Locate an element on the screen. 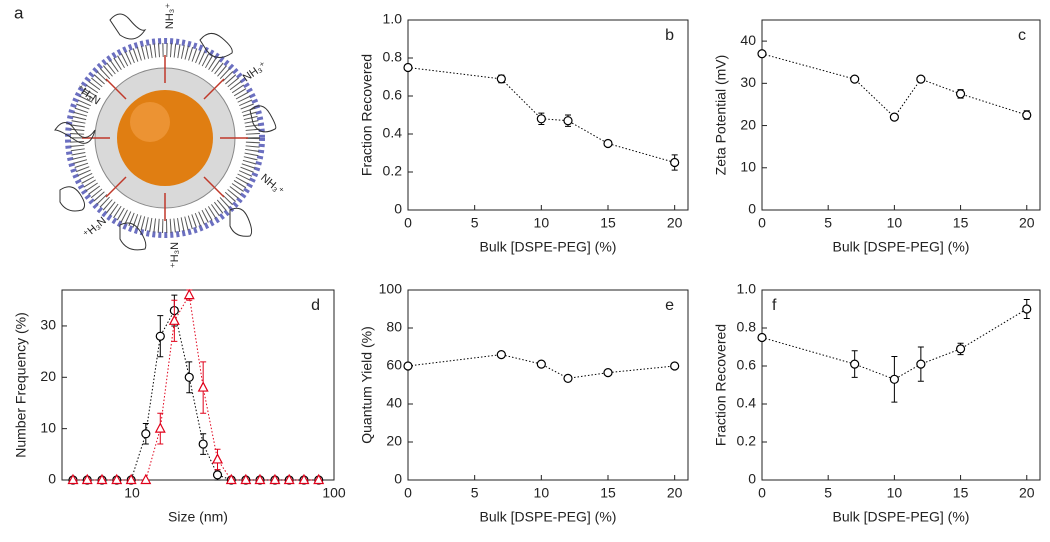  y-axis-label: Fraction Recovered is located at coordinates (367, 115).